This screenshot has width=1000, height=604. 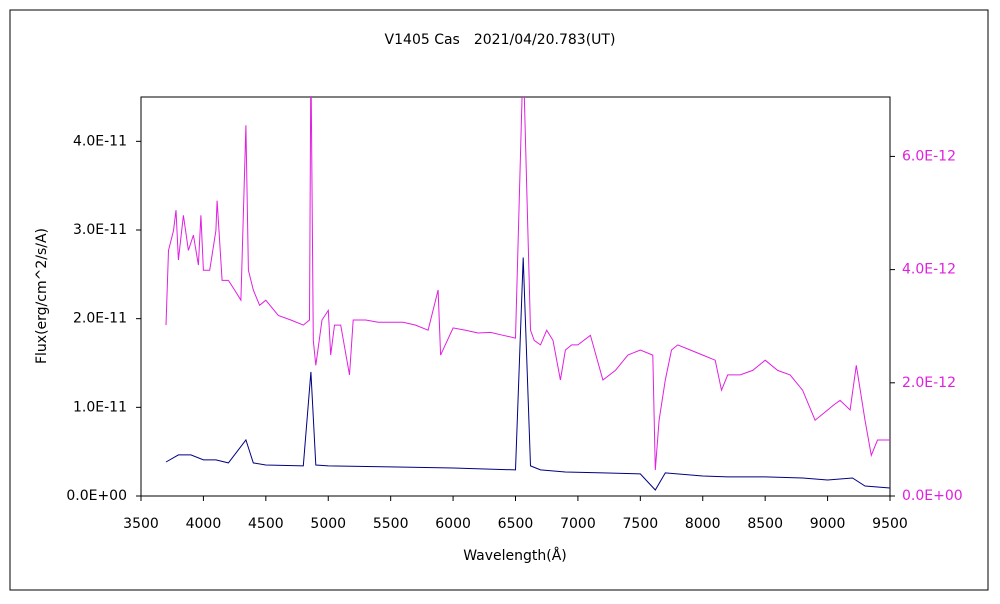 I want to click on x-axis-label: Wavelength(Å), so click(x=515, y=555).